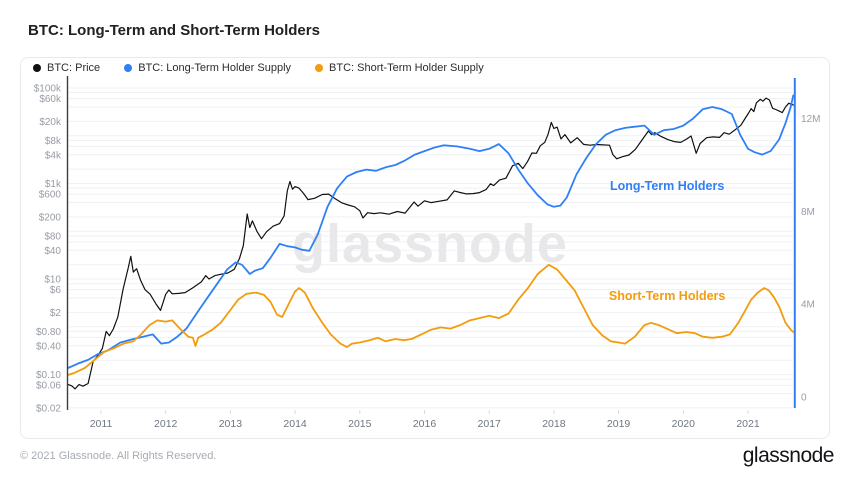  Describe the element at coordinates (52, 251) in the screenshot. I see `svg-text: $40` at that location.